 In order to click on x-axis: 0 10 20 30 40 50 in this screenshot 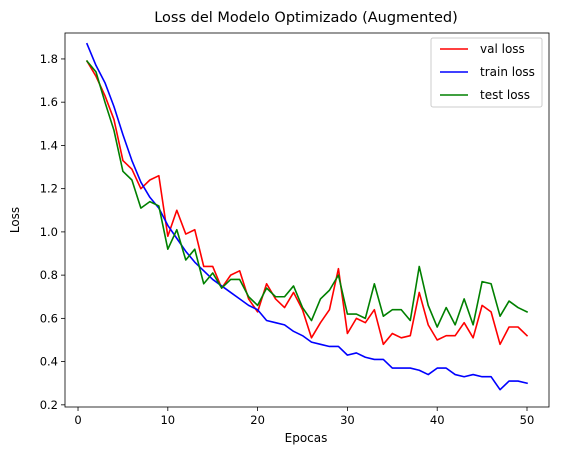, I will do `click(304, 417)`.